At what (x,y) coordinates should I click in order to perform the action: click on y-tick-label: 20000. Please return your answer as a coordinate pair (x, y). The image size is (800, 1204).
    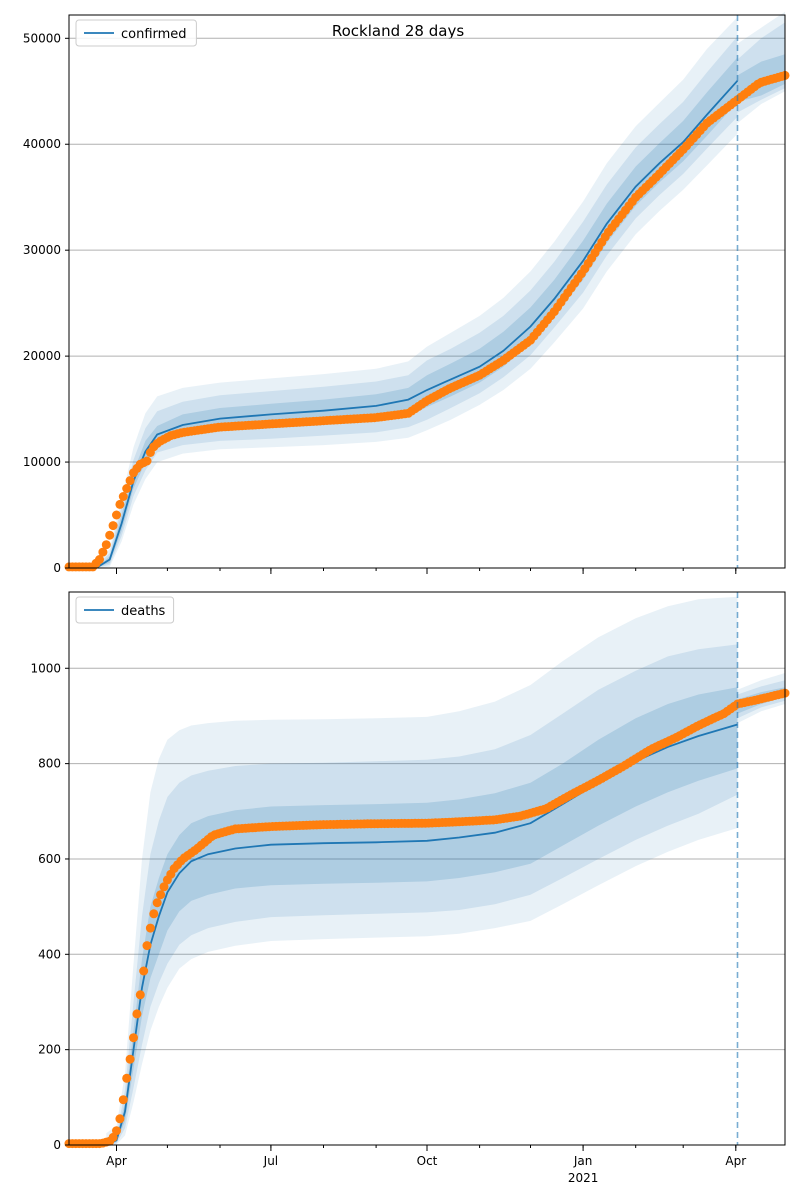
    Looking at the image, I should click on (42, 356).